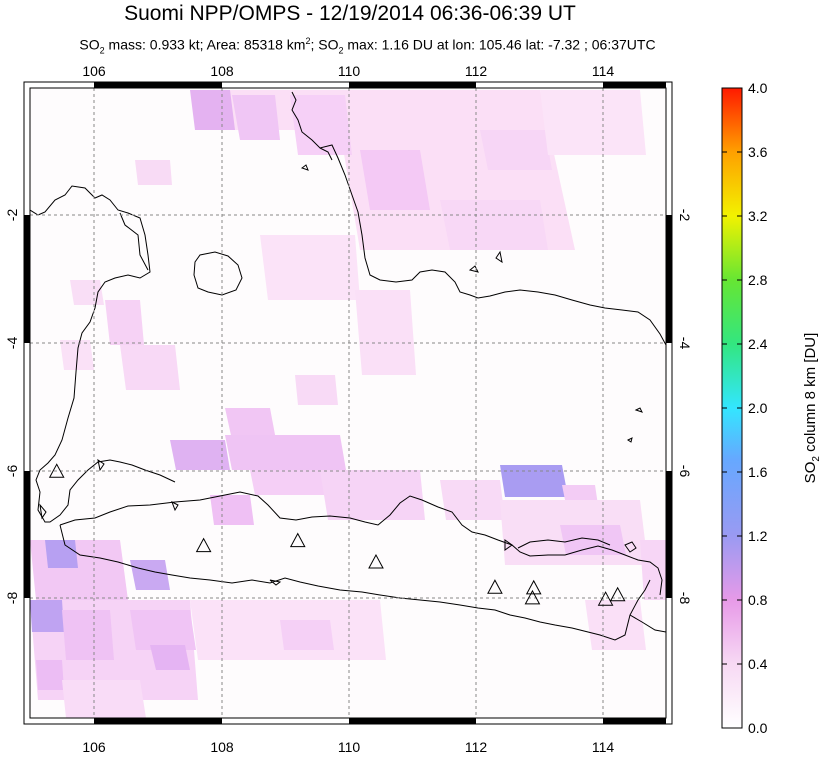  I want to click on lon-tick-110-top: 110, so click(349, 71).